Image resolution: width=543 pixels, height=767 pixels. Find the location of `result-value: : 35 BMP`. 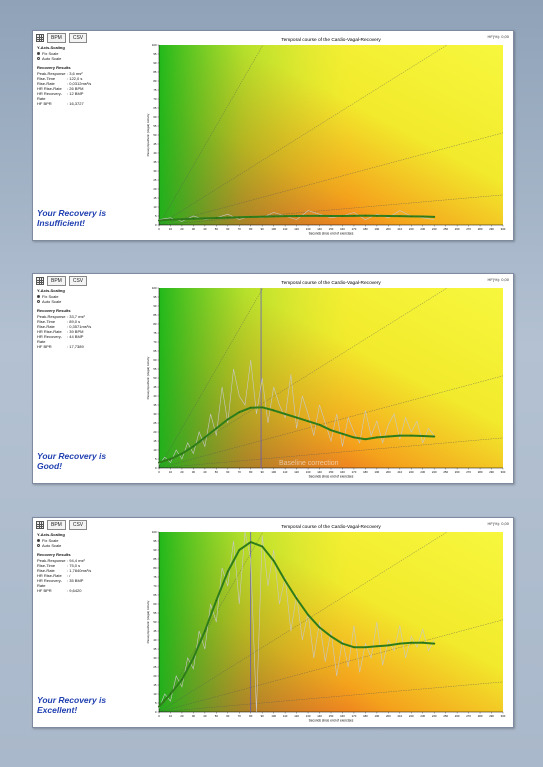

result-value: : 35 BMP is located at coordinates (75, 580).